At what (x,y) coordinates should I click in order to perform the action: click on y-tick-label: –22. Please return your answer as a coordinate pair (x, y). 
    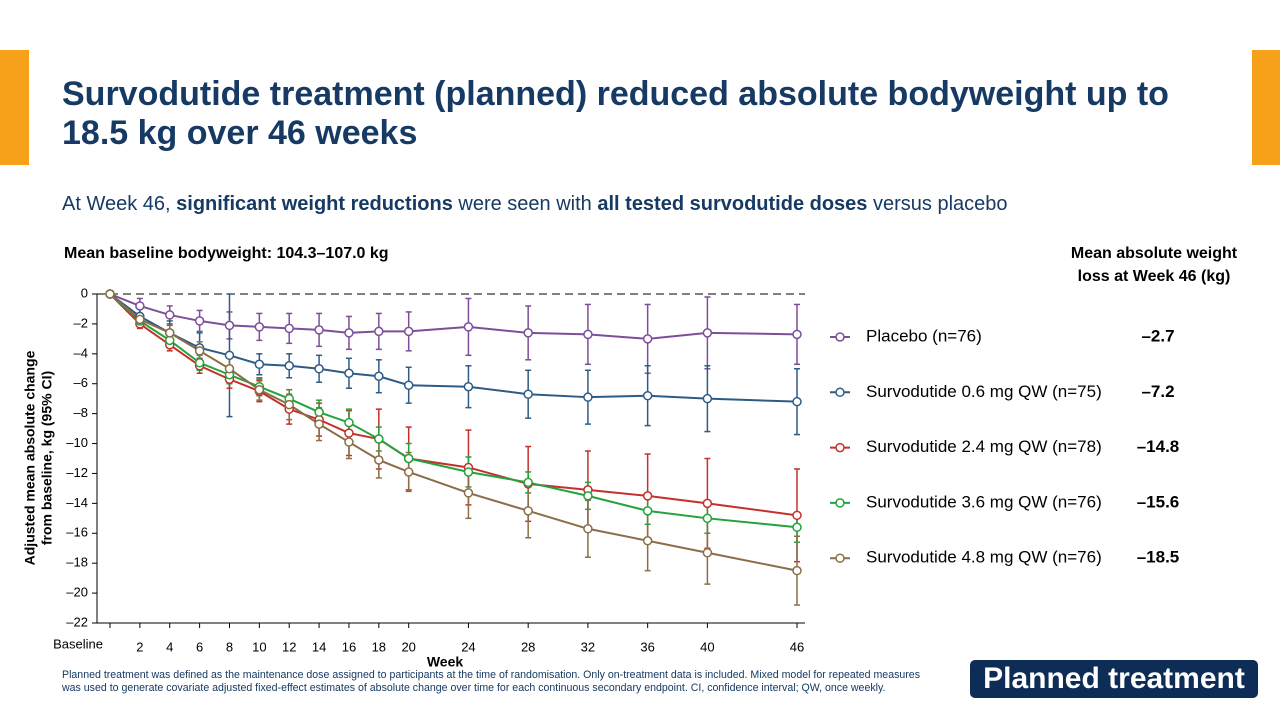
    Looking at the image, I should click on (77, 621).